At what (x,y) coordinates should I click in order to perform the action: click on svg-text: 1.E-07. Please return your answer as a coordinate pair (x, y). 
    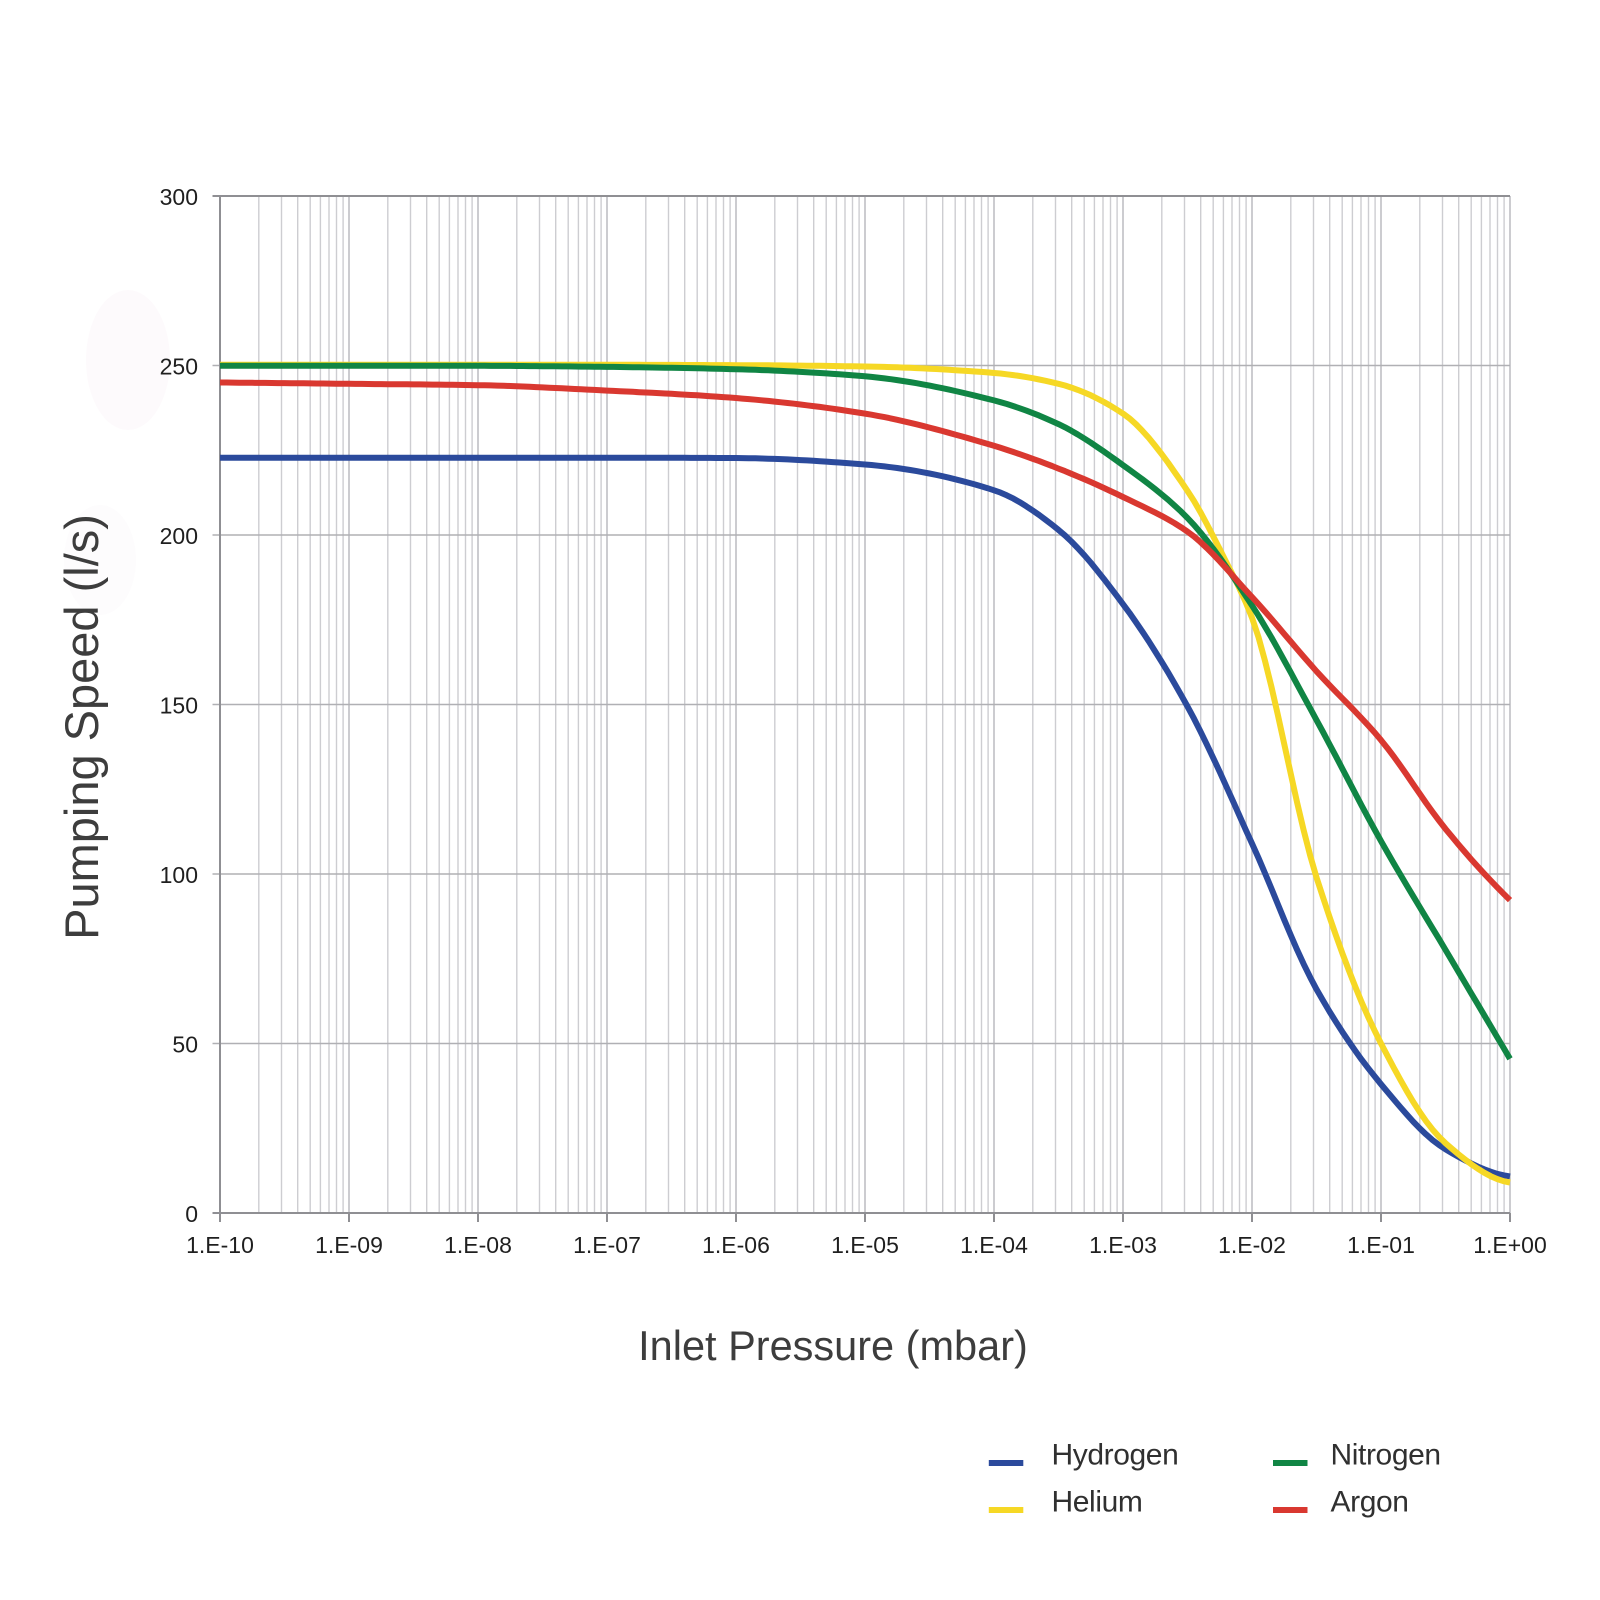
    Looking at the image, I should click on (607, 1245).